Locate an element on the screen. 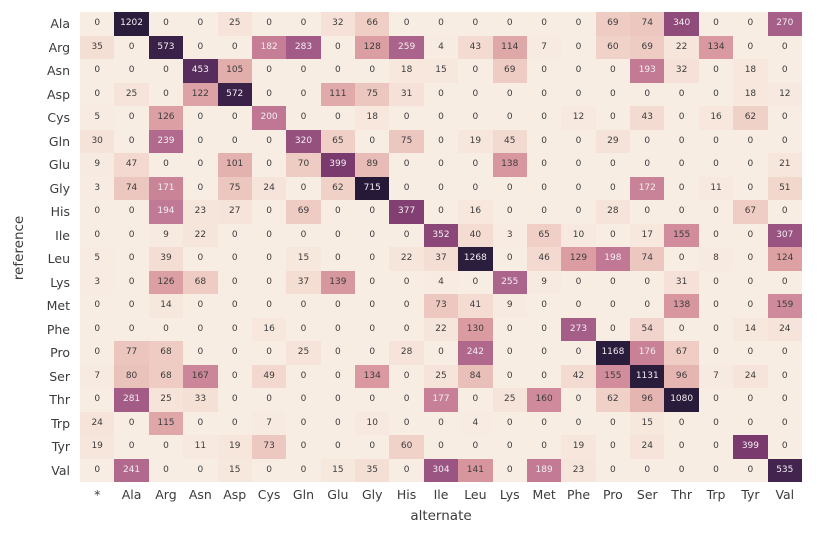 Image resolution: width=817 pixels, height=540 pixels. heatmap-cell: 340 is located at coordinates (681, 24).